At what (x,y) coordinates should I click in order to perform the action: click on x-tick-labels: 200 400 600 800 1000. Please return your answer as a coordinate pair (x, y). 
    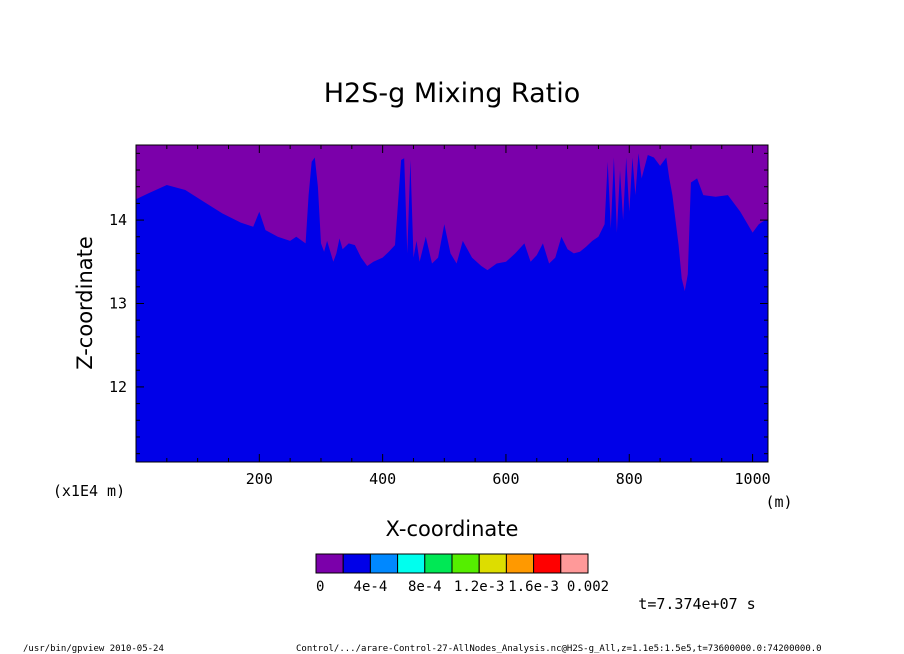
    Looking at the image, I should click on (508, 479).